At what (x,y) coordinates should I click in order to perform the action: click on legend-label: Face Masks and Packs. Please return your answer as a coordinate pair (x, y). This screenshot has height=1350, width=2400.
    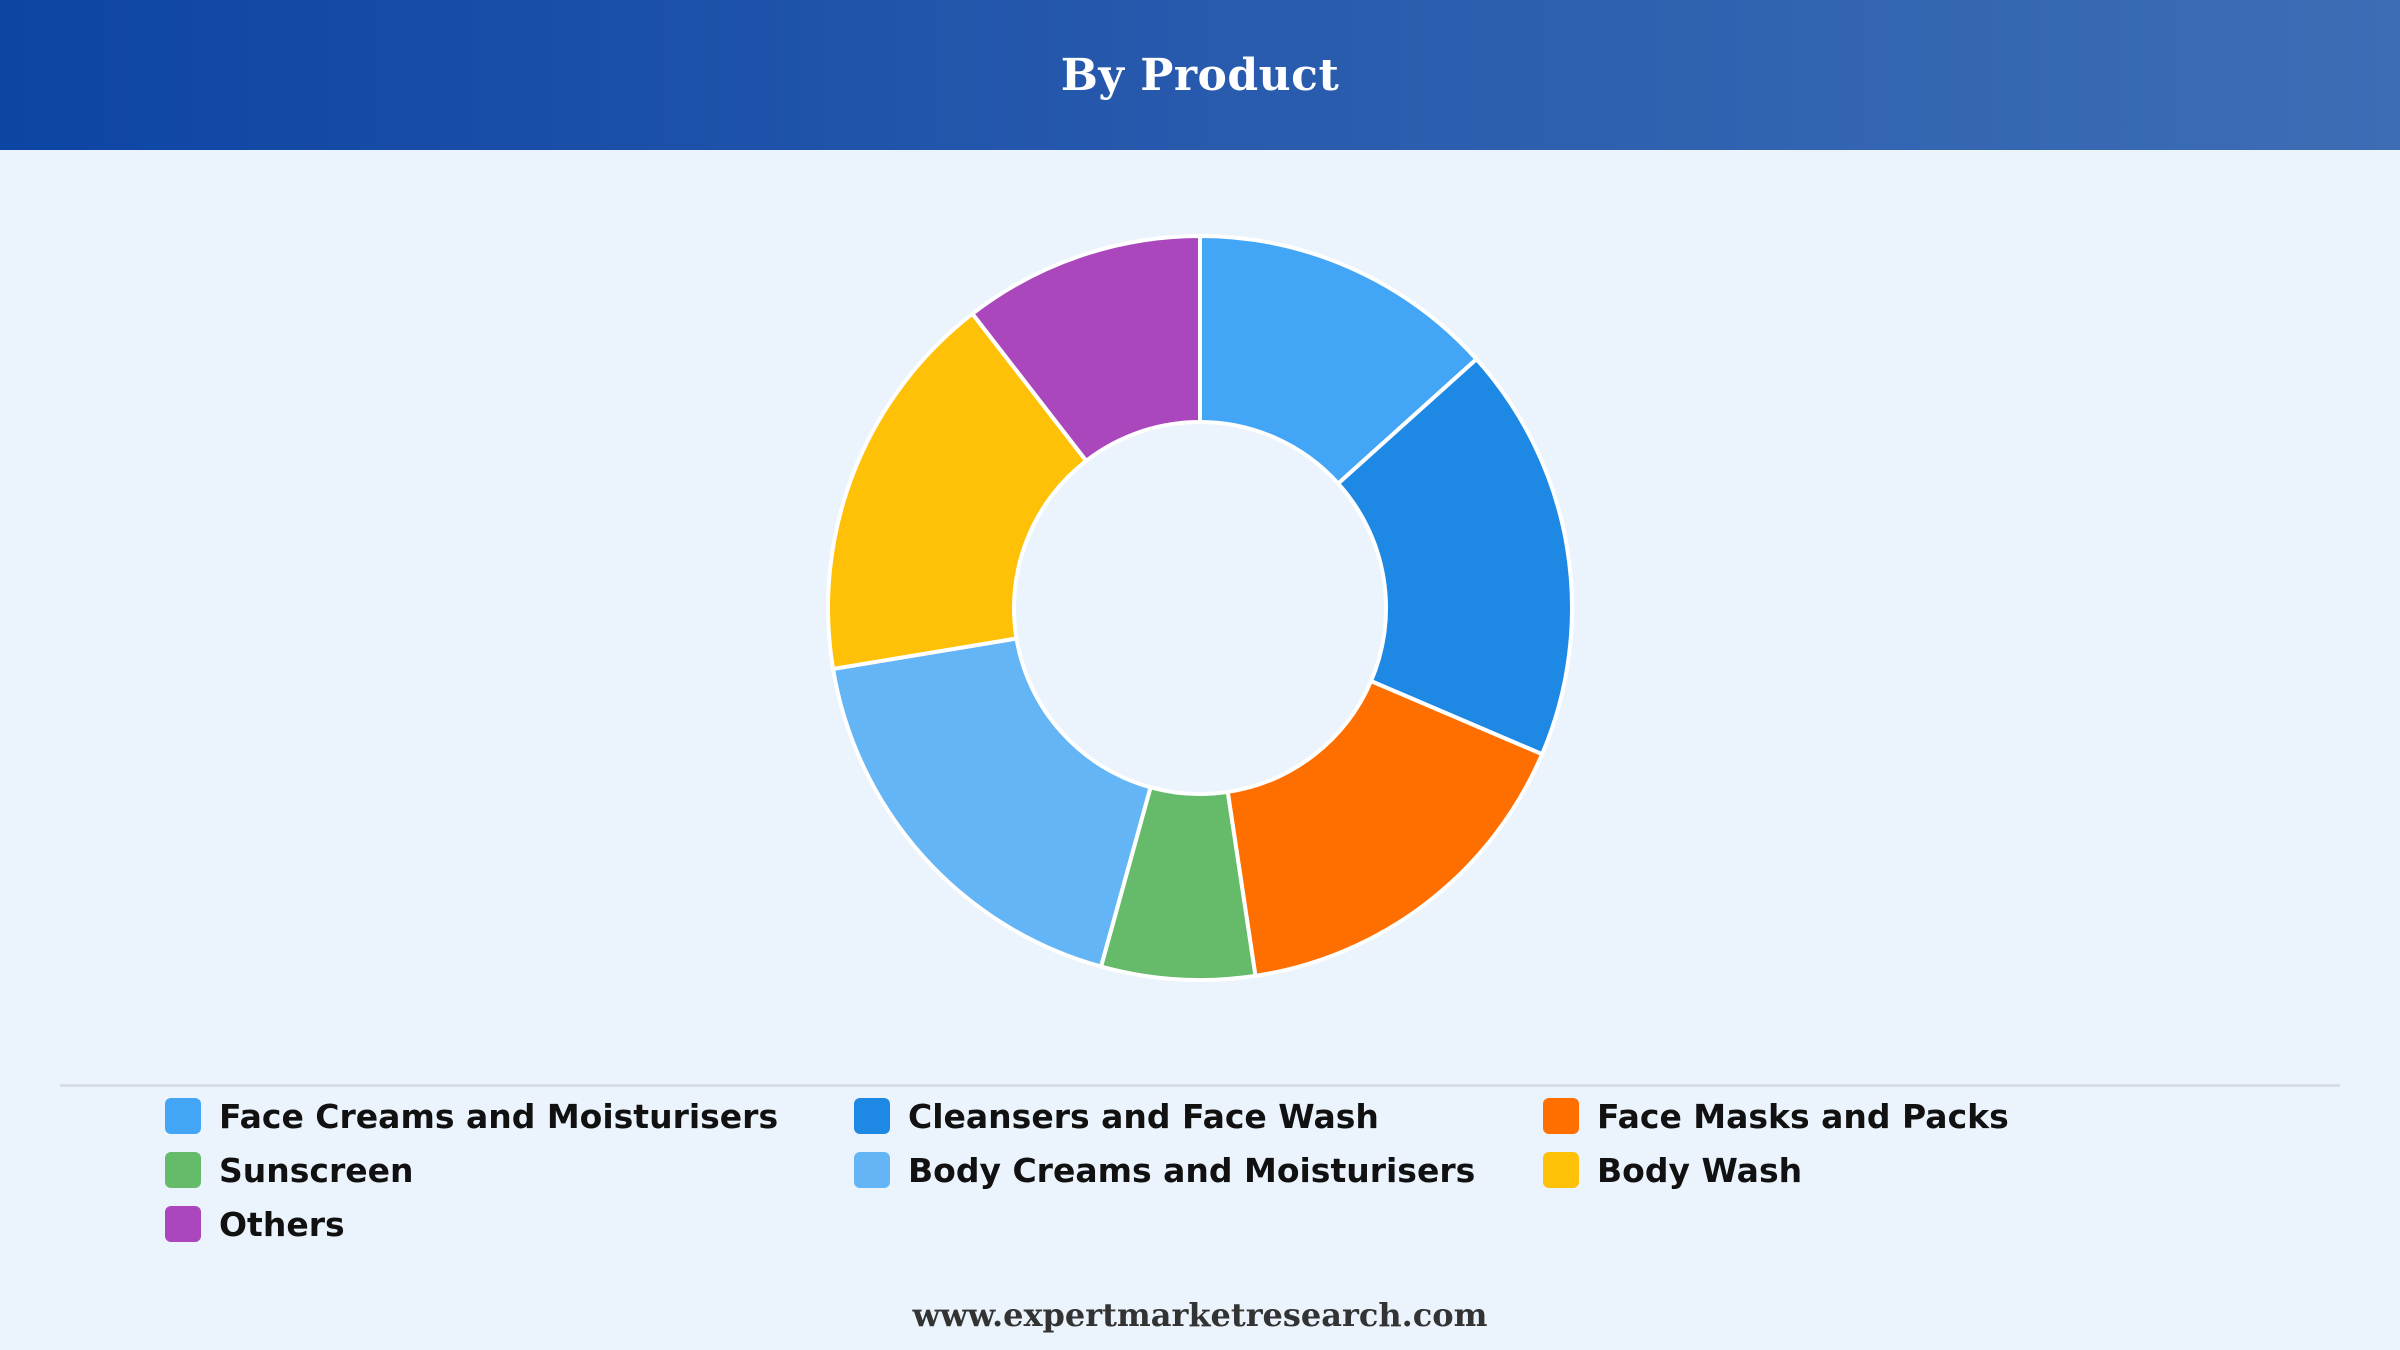
    Looking at the image, I should click on (1803, 1116).